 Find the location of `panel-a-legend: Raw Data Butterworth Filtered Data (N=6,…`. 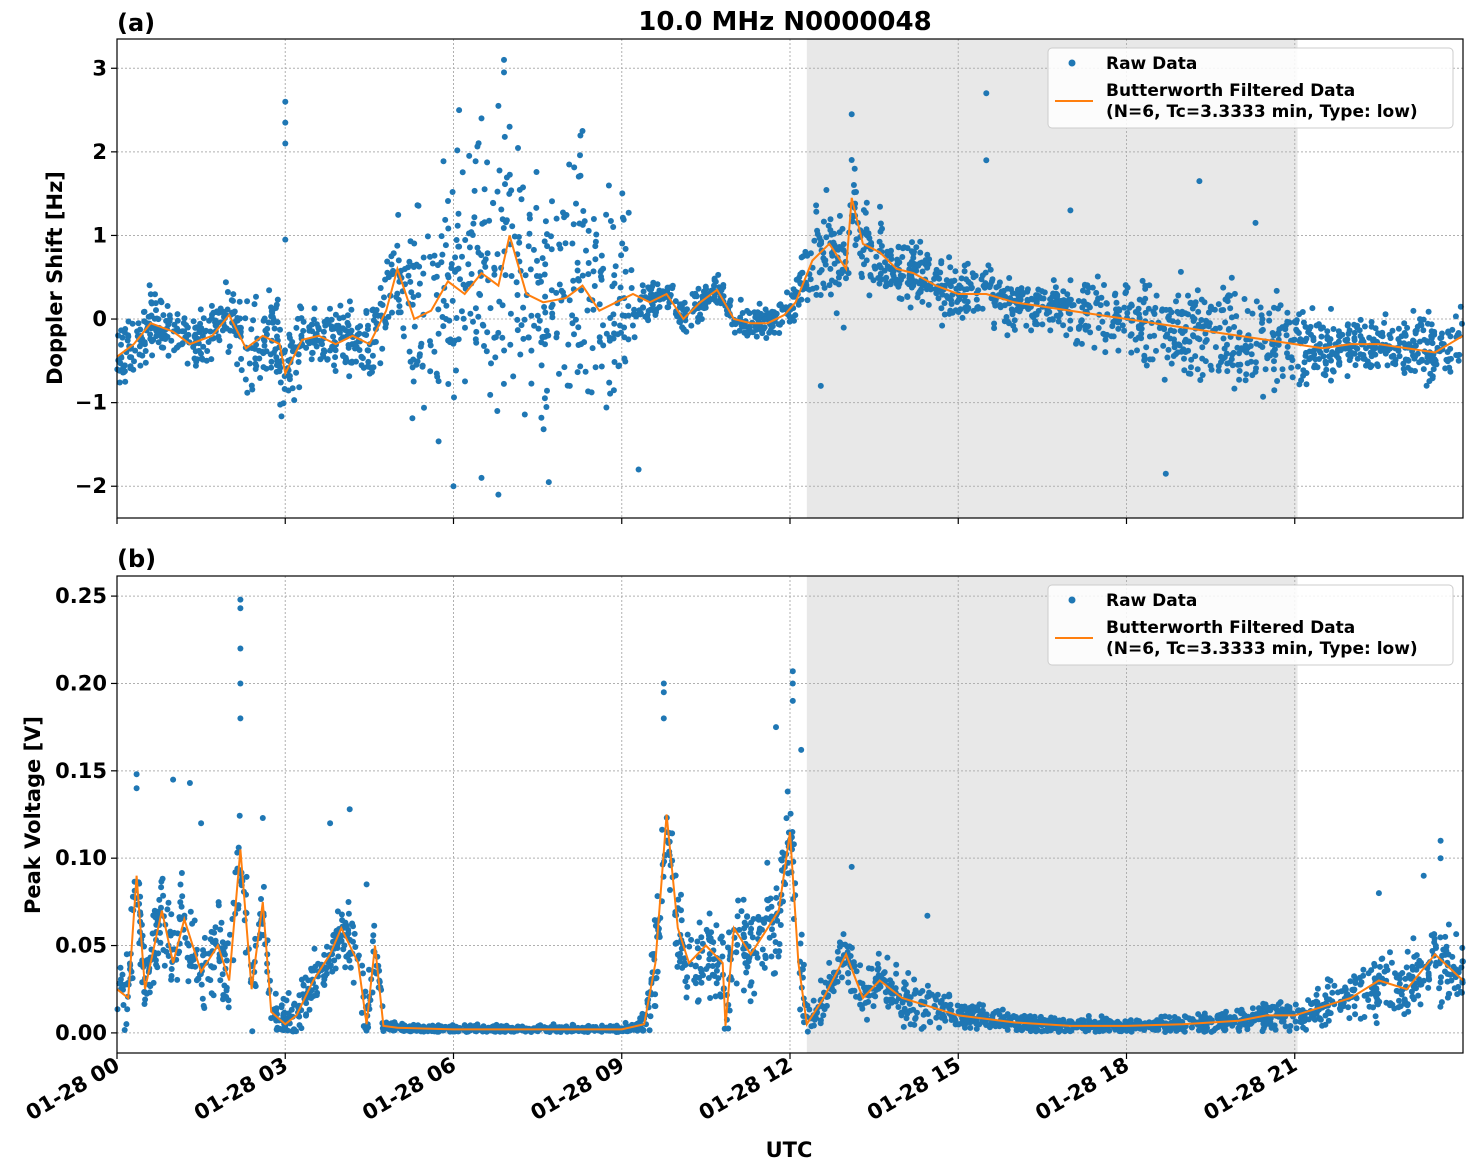

panel-a-legend: Raw Data Butterworth Filtered Data (N=6,… is located at coordinates (1250, 88).